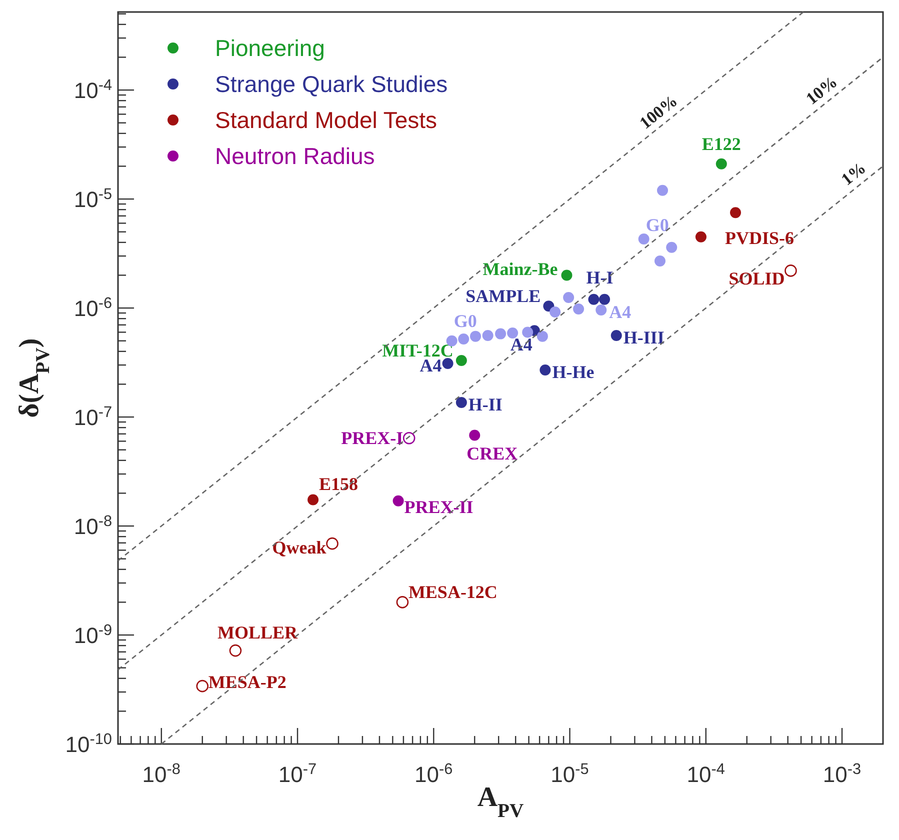  I want to click on y-tick-label: 10$^{-9}$, so click(93, 635).